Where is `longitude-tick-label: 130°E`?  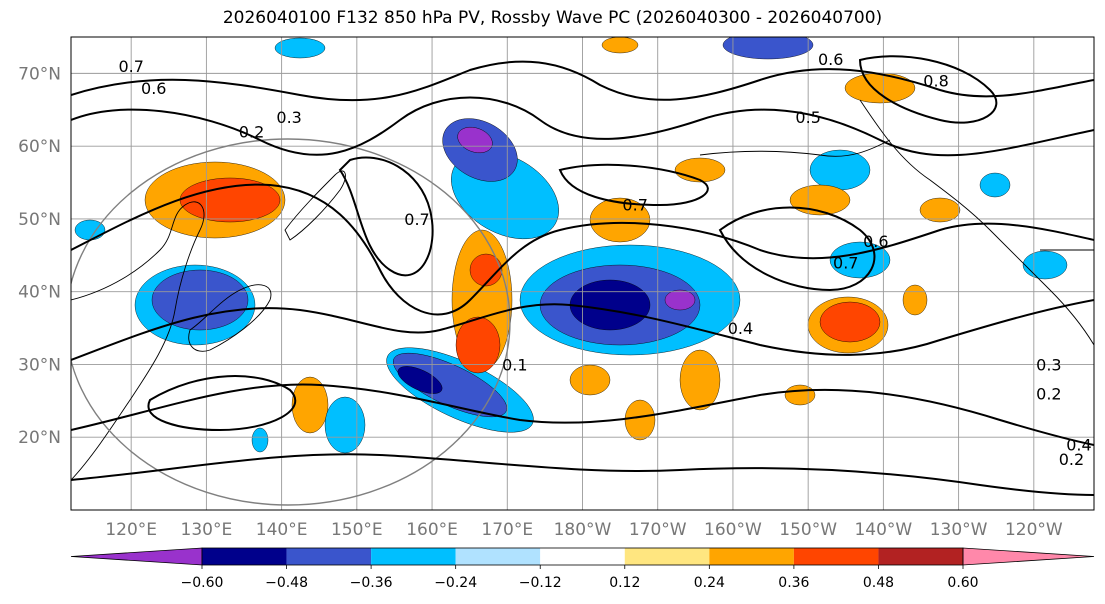 longitude-tick-label: 130°E is located at coordinates (207, 530).